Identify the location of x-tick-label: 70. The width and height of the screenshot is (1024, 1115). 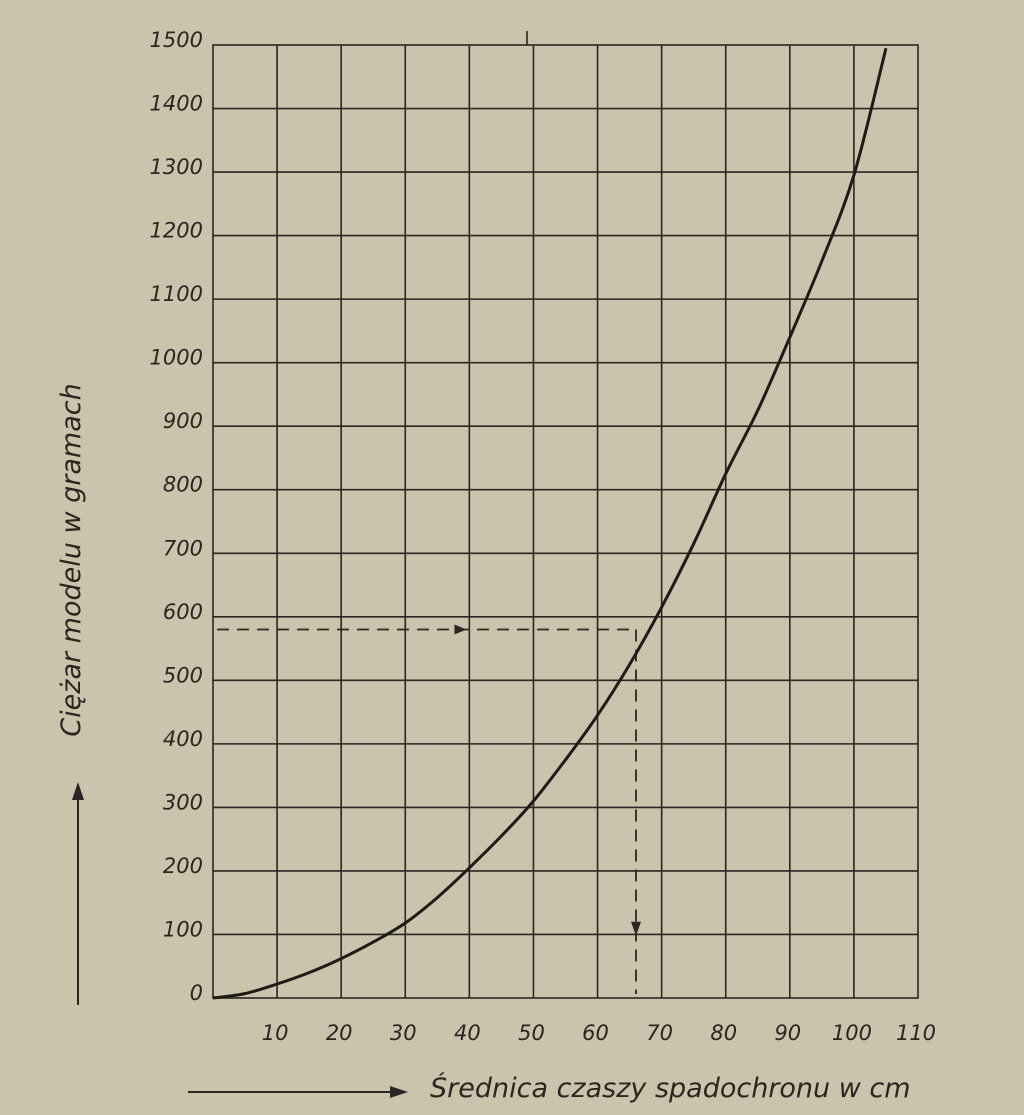
(659, 1033).